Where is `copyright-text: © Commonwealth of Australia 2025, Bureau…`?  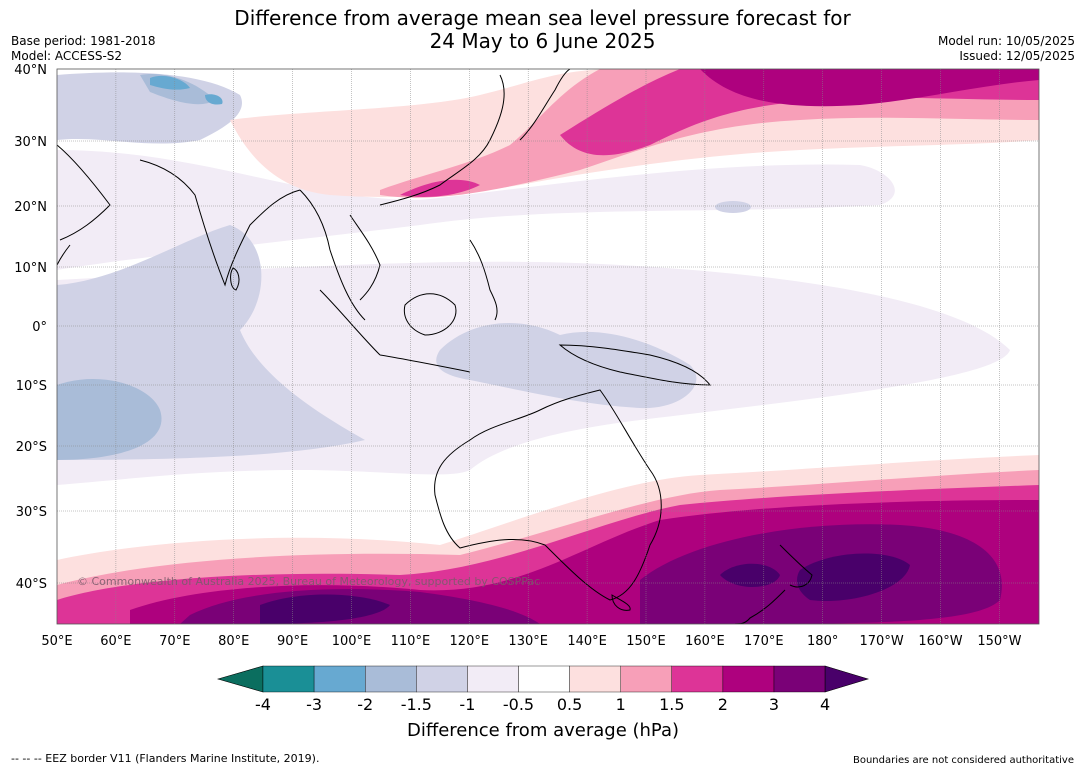 copyright-text: © Commonwealth of Australia 2025, Bureau… is located at coordinates (308, 581).